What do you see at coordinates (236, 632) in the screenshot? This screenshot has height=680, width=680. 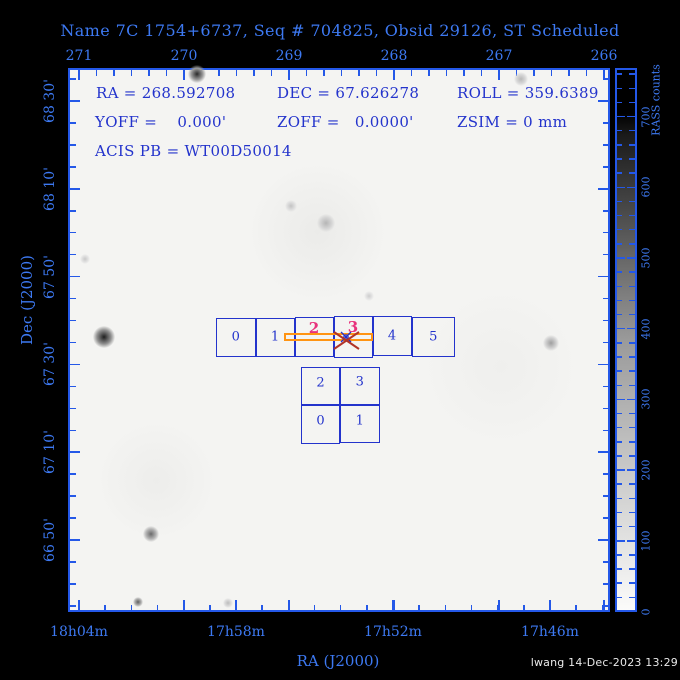 I see `axis-tick-label: 17h58m` at bounding box center [236, 632].